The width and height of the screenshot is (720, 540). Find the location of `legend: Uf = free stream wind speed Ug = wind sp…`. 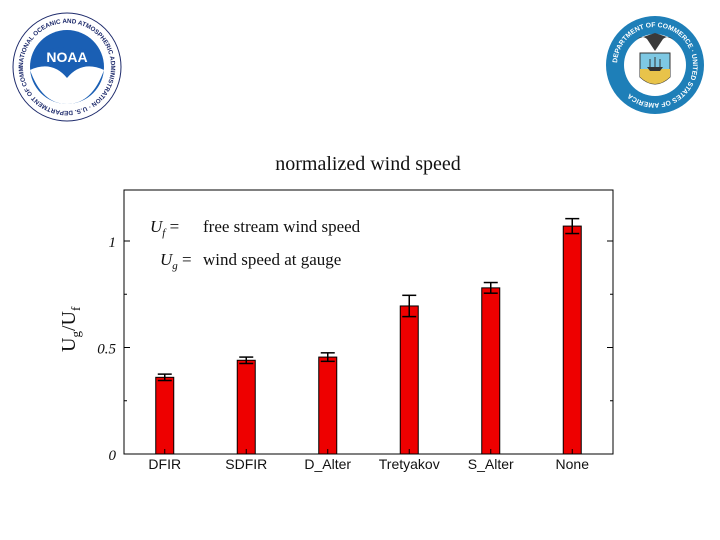

legend: Uf = free stream wind speed Ug = wind sp… is located at coordinates (255, 244).